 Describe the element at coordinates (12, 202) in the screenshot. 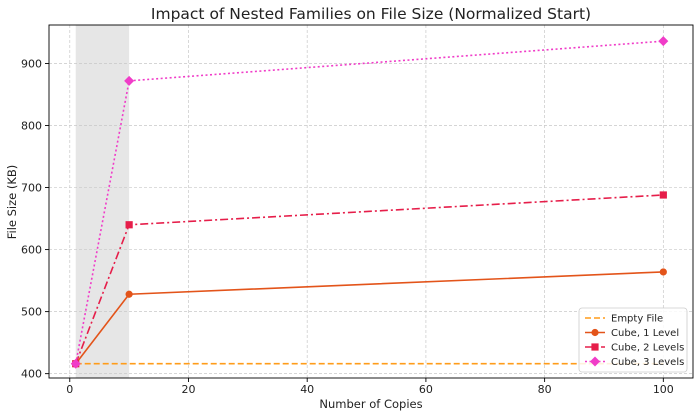

I see `y-axis-label: File Size (KB)` at that location.